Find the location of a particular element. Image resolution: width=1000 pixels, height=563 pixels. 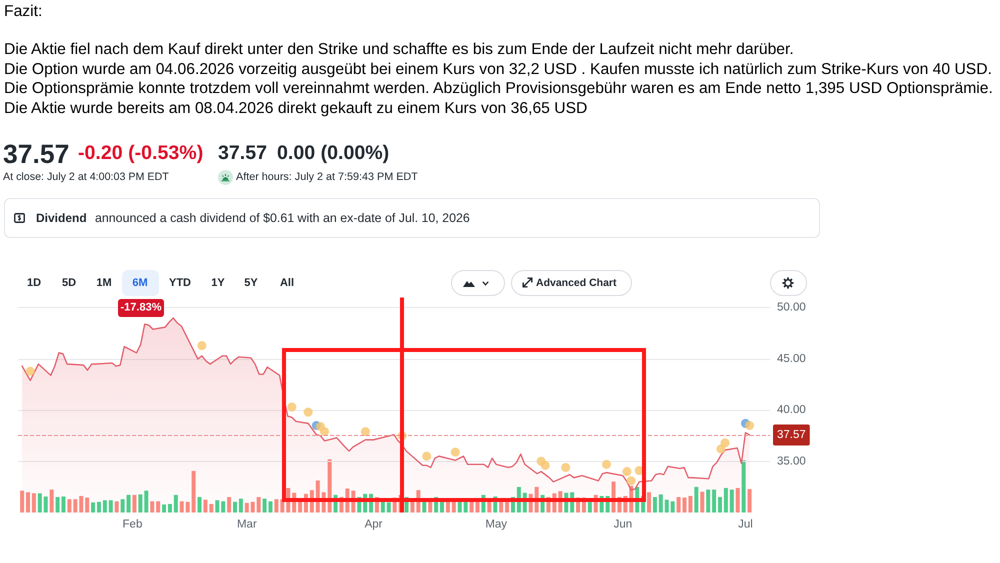

text: 1M is located at coordinates (104, 282).